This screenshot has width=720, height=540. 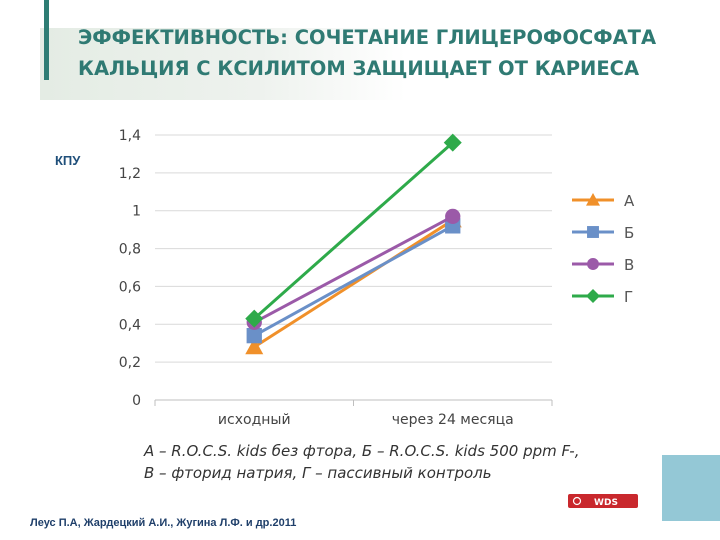 What do you see at coordinates (691, 488) in the screenshot?
I see `decorative-box` at bounding box center [691, 488].